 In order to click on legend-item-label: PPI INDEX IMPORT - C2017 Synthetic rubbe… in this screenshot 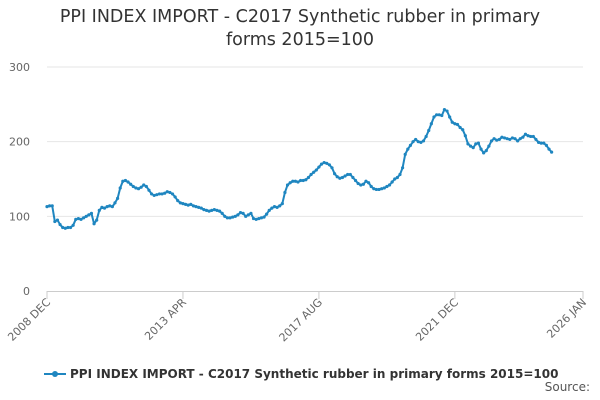, I will do `click(314, 374)`.